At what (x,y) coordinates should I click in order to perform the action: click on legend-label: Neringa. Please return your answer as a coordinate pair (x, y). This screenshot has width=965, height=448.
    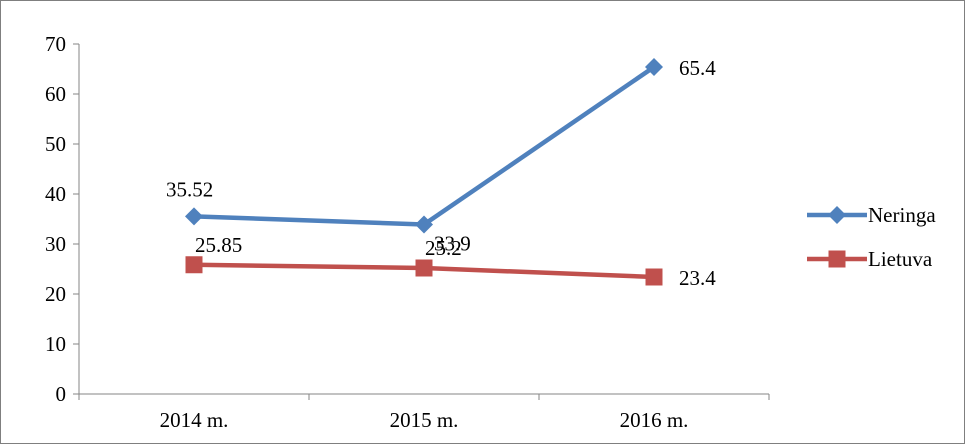
    Looking at the image, I should click on (902, 215).